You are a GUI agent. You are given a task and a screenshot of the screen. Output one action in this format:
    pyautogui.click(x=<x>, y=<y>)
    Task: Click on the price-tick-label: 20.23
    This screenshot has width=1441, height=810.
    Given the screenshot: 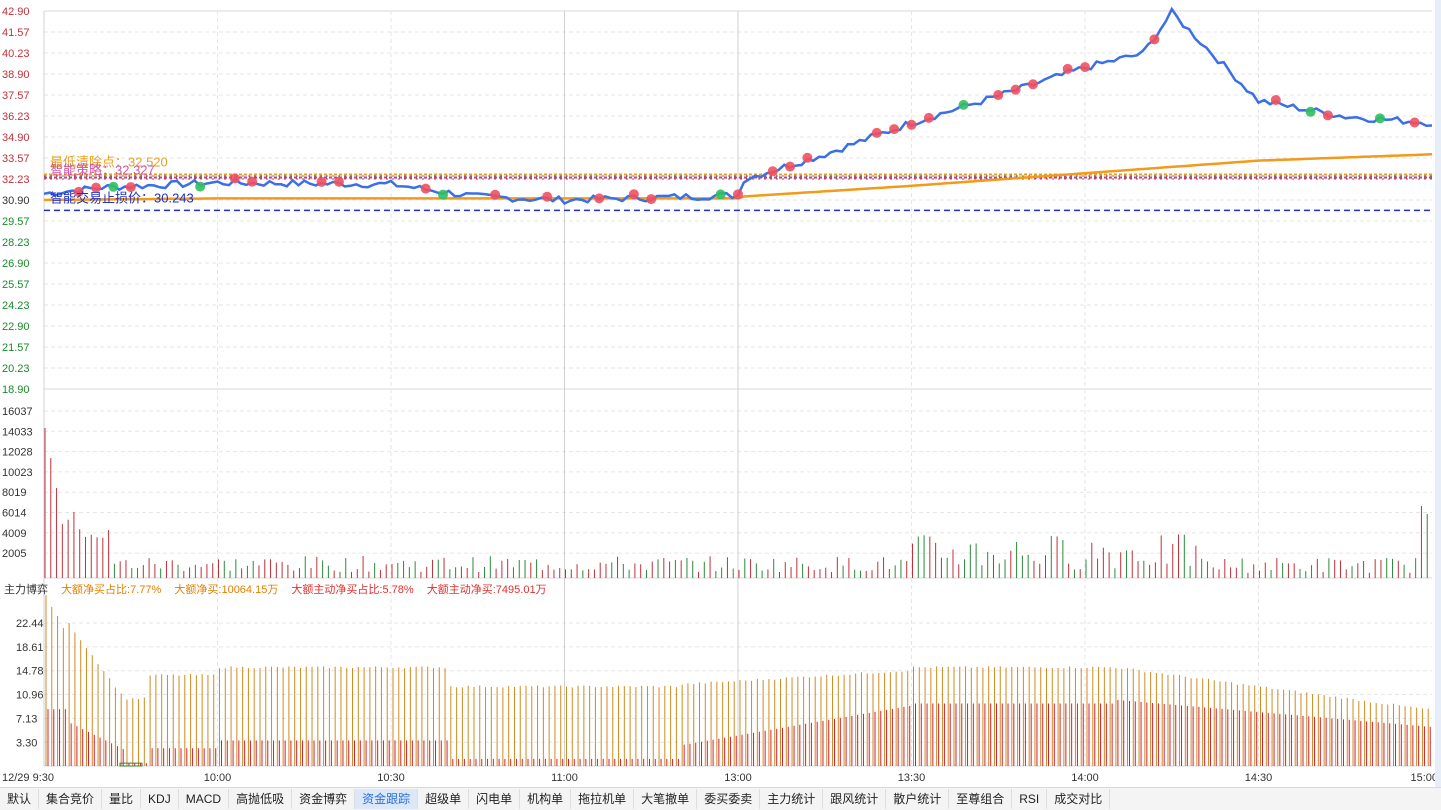 What is the action you would take?
    pyautogui.click(x=16, y=369)
    